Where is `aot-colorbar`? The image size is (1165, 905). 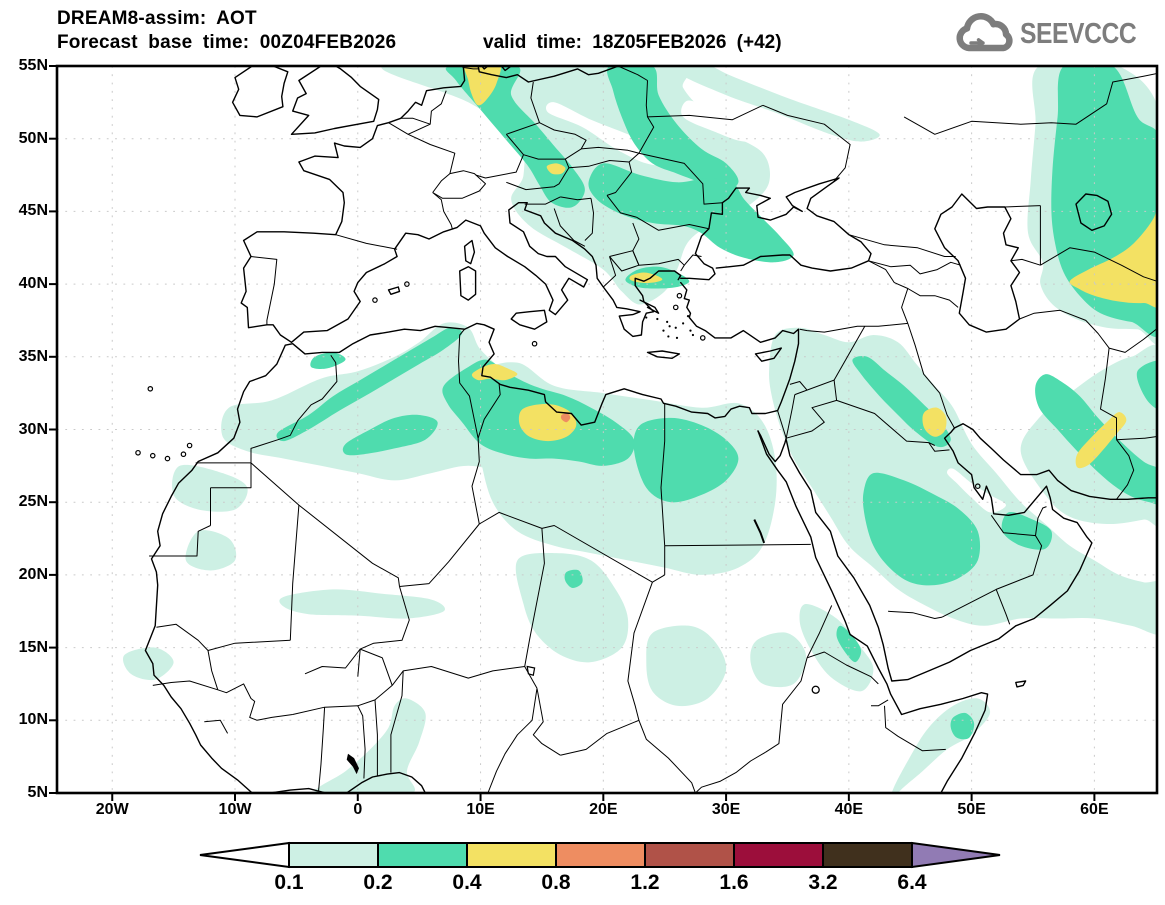
aot-colorbar is located at coordinates (600, 855).